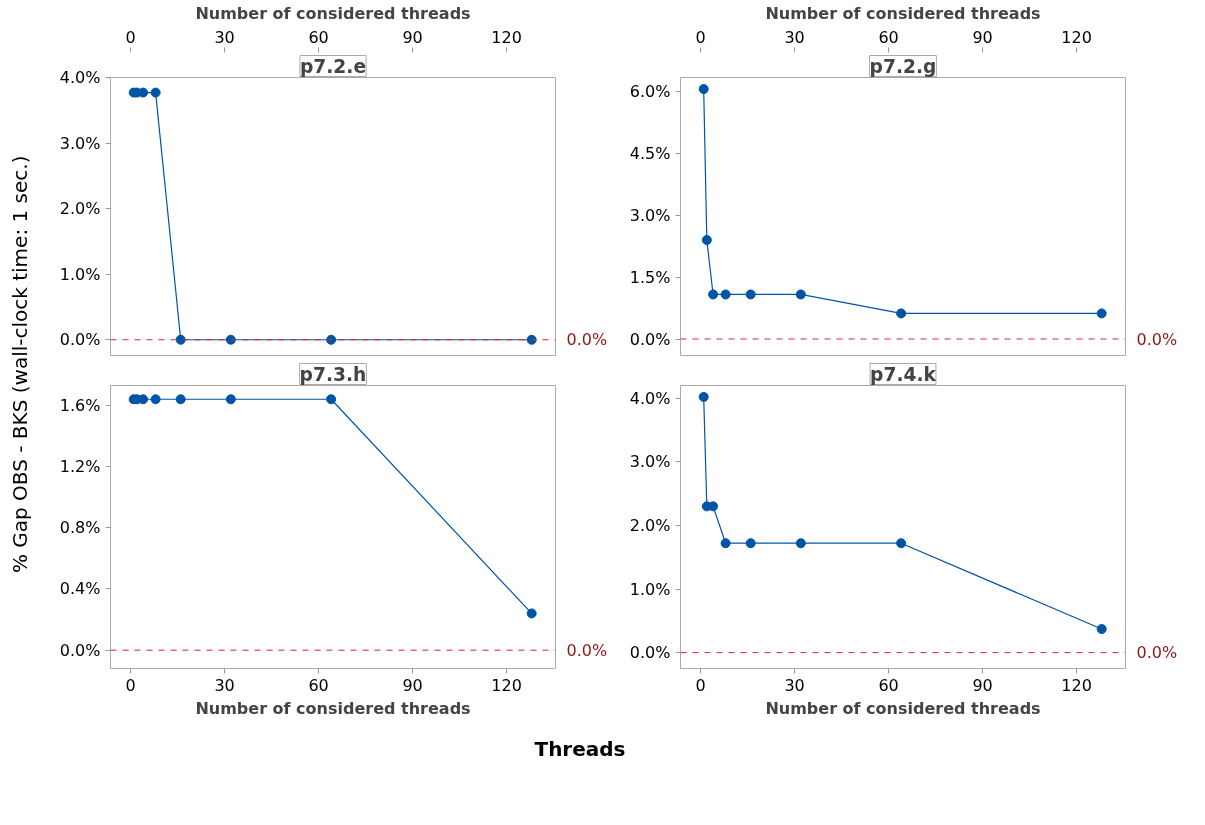 The width and height of the screenshot is (1205, 825). Describe the element at coordinates (80, 528) in the screenshot. I see `y-tick-label: 0.8%` at that location.